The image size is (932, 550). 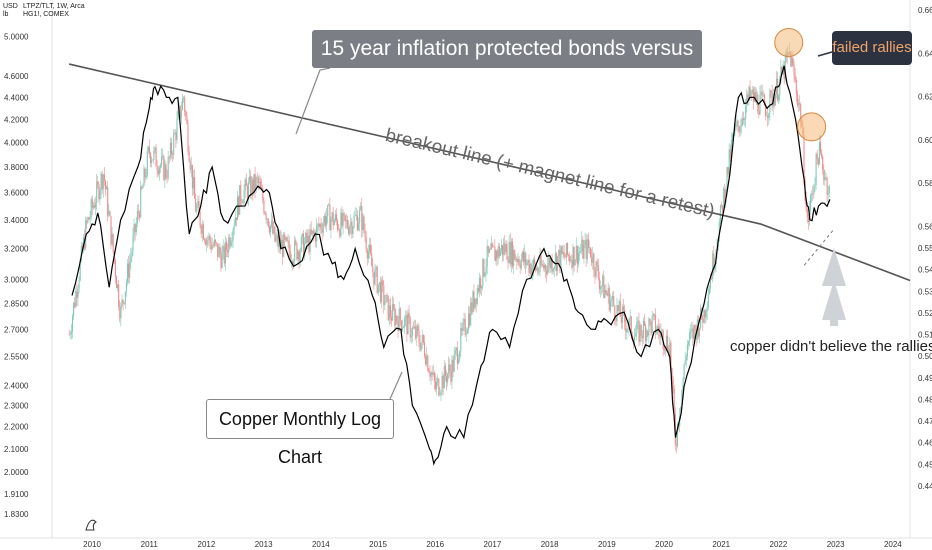 I want to click on compare-symbol-legend: HG1!, COMEX, so click(x=46, y=14).